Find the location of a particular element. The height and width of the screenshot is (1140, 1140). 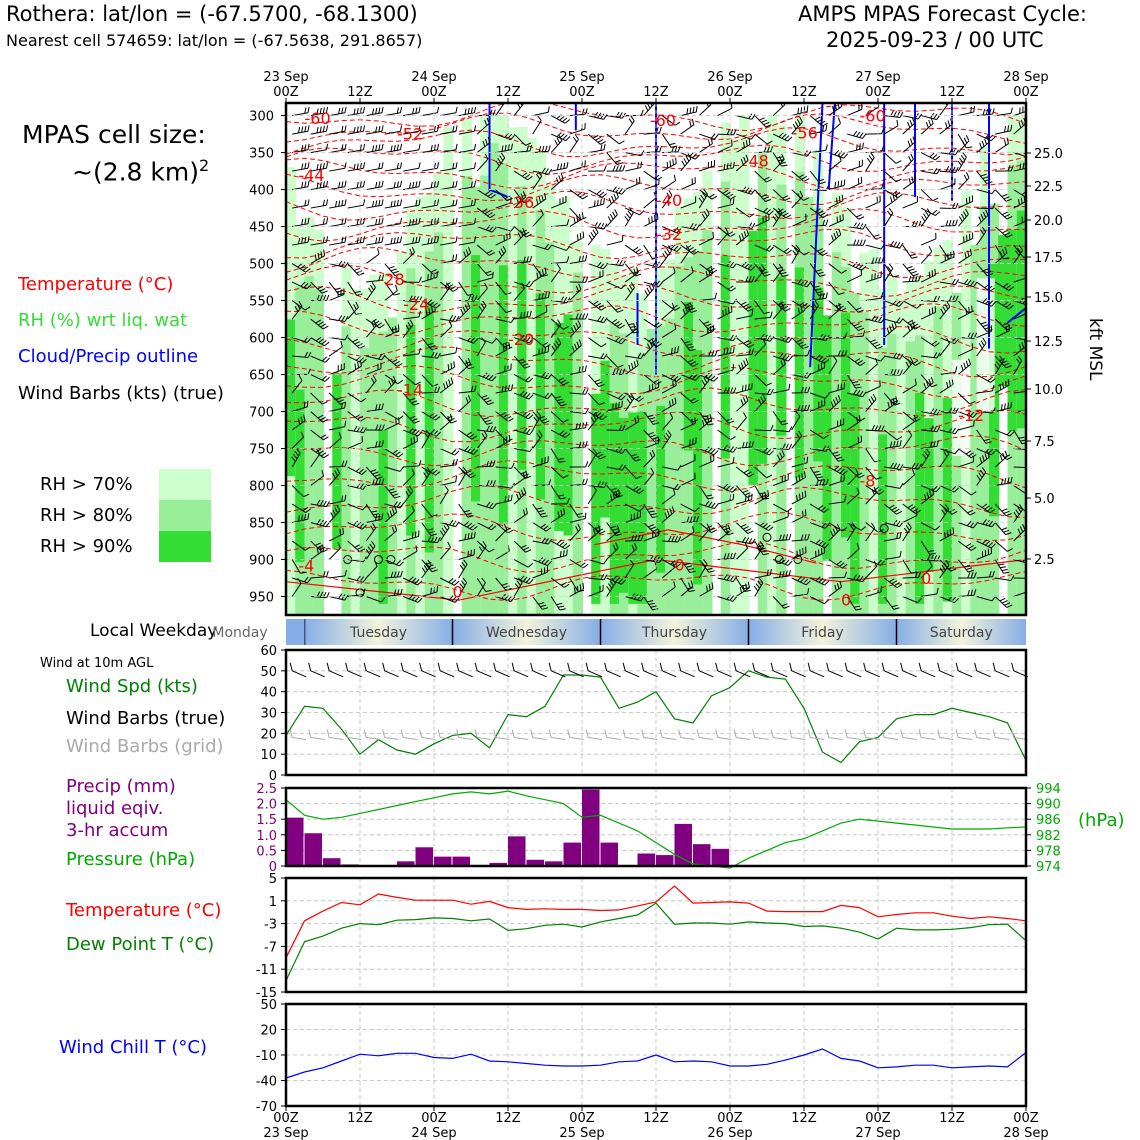

rh-90-band is located at coordinates (799, 372).